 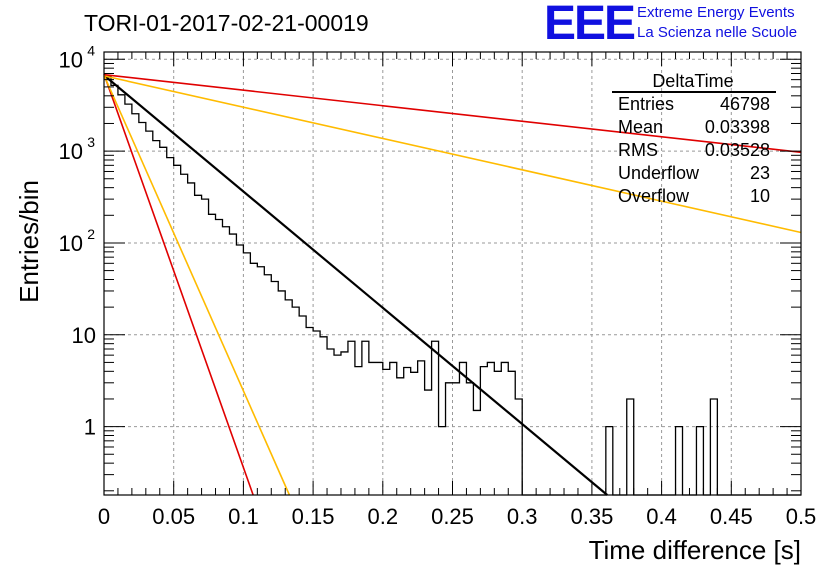 I want to click on x-tick-label: 0.45, so click(x=731, y=516).